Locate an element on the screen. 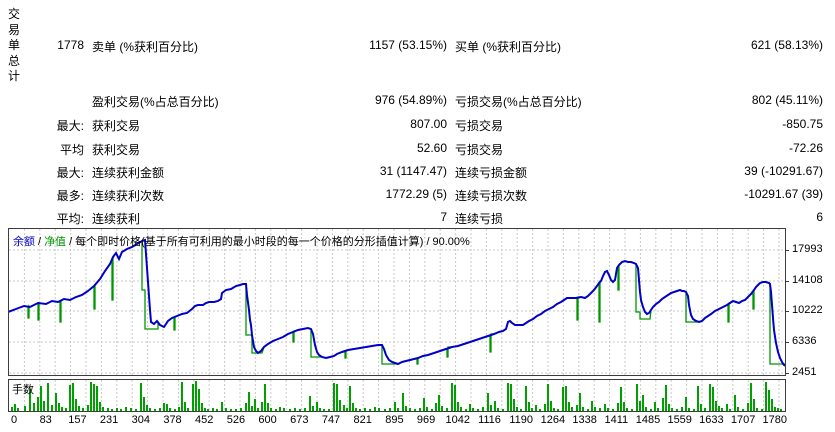  legend-balance: 余额 is located at coordinates (24, 242).